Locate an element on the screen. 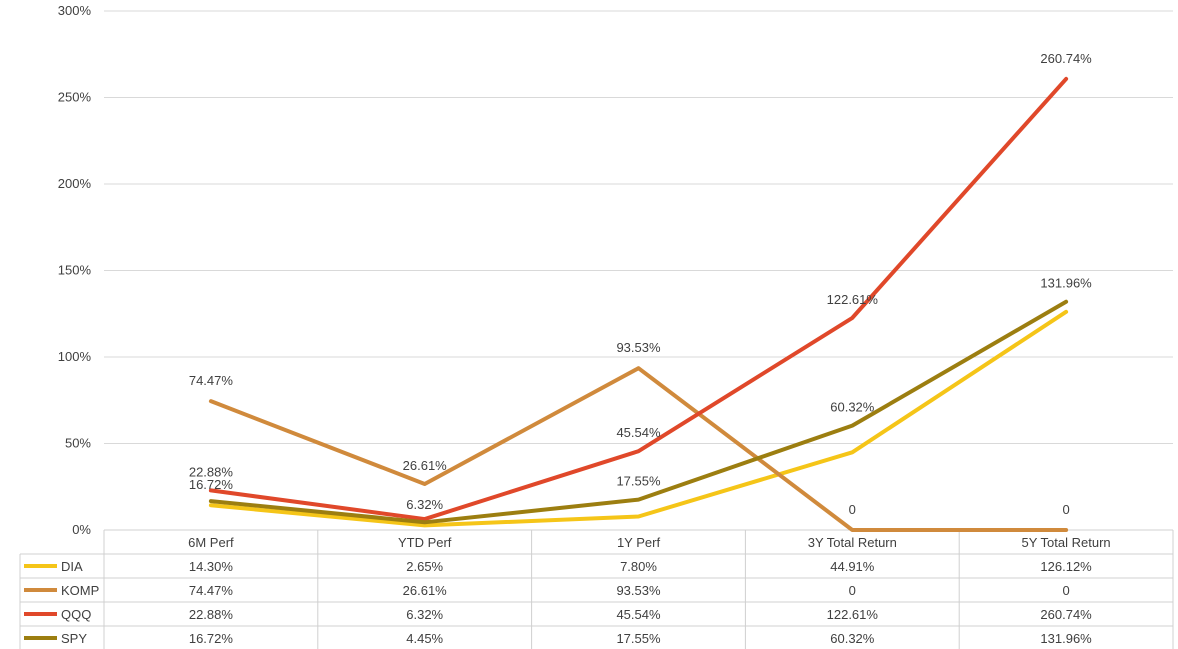 The width and height of the screenshot is (1178, 649). data-label: 131.96% is located at coordinates (1066, 283).